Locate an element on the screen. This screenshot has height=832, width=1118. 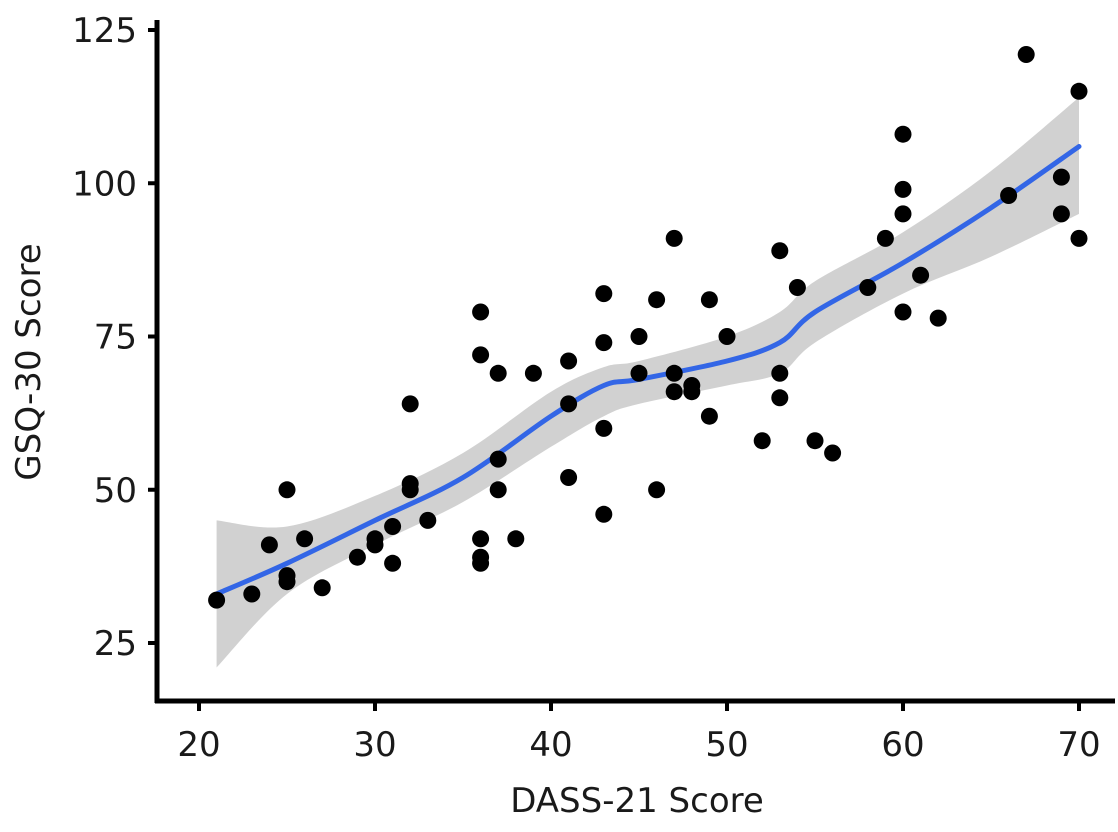
x-axis-ticks: 20 30 40 50 60 70 is located at coordinates (639, 733).